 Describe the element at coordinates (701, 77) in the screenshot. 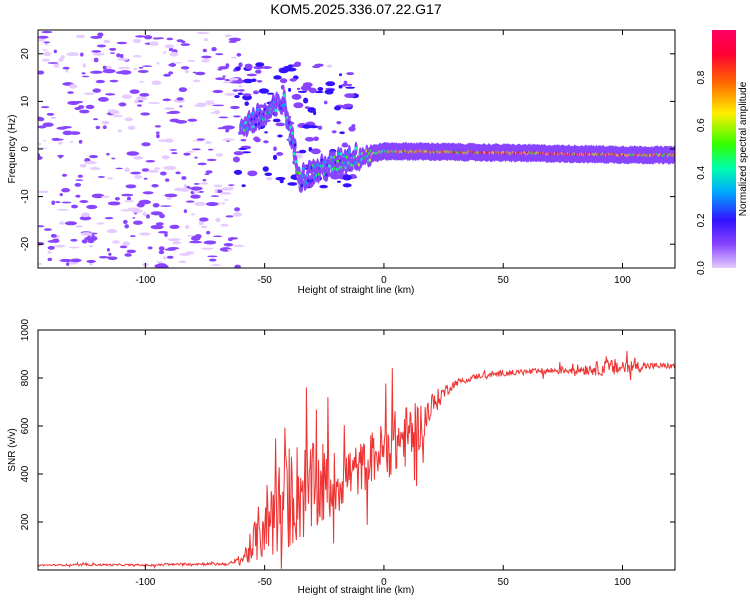

I see `colorbar-tick-label: 0.8` at that location.